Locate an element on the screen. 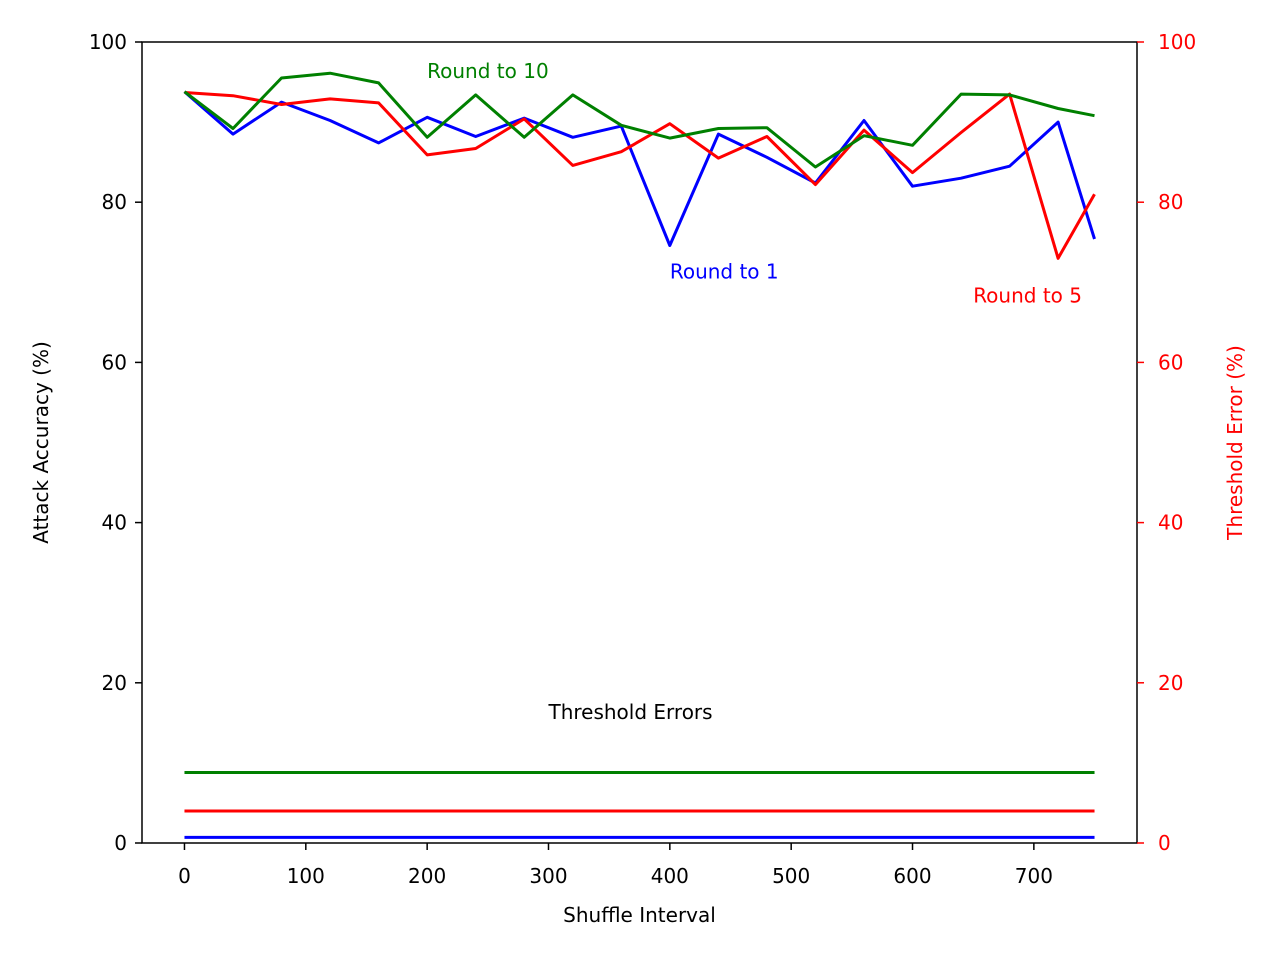  annotation-label_round10: Round to 10 is located at coordinates (488, 71).